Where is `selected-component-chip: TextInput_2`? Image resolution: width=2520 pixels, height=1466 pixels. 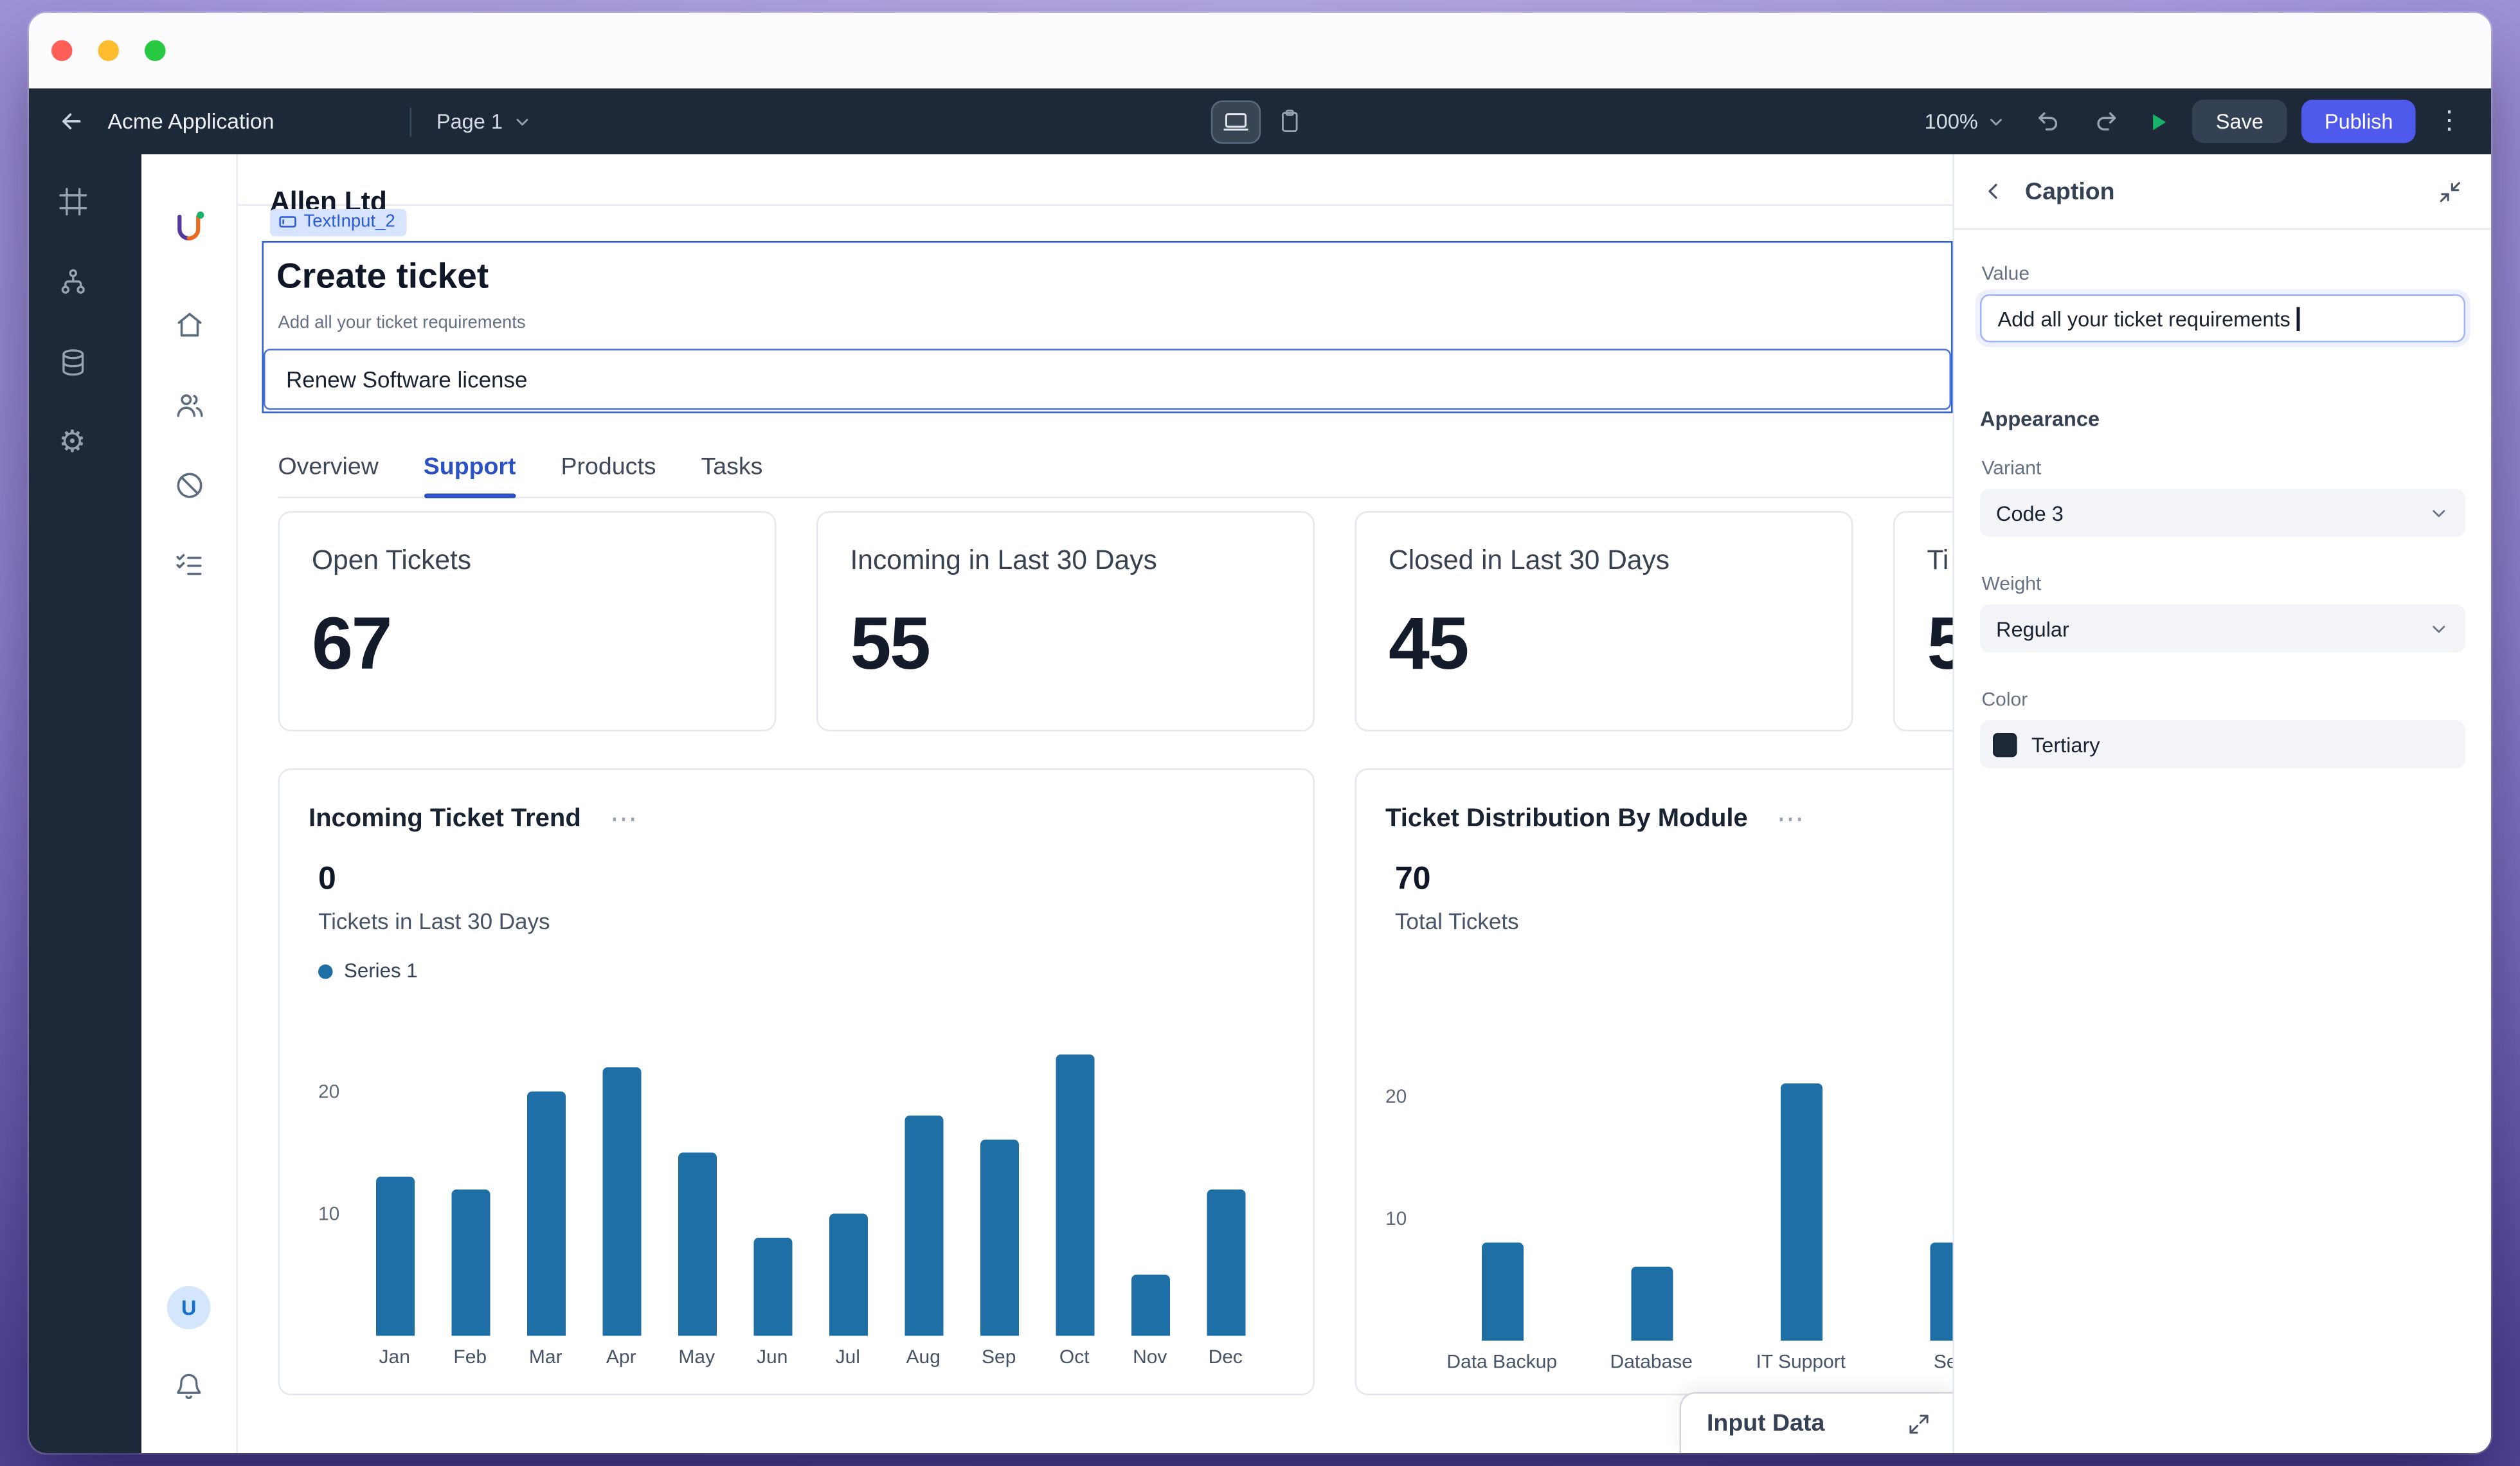
selected-component-chip: TextInput_2 is located at coordinates (338, 223).